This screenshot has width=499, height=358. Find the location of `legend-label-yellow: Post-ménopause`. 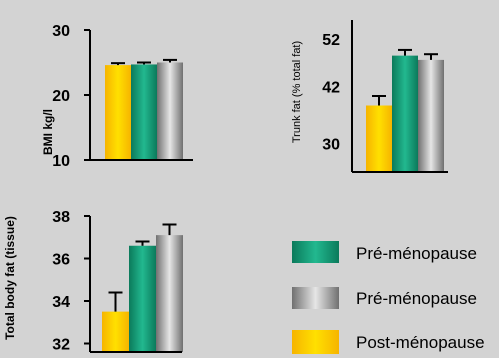

legend-label-yellow: Post-ménopause is located at coordinates (420, 342).